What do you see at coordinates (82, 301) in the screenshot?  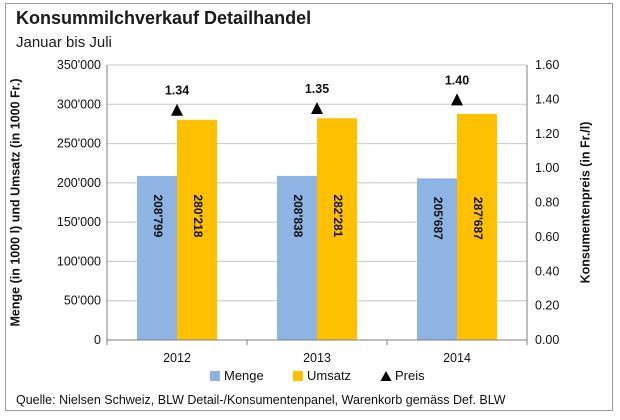 I see `y-left-tick-label: 50'000` at bounding box center [82, 301].